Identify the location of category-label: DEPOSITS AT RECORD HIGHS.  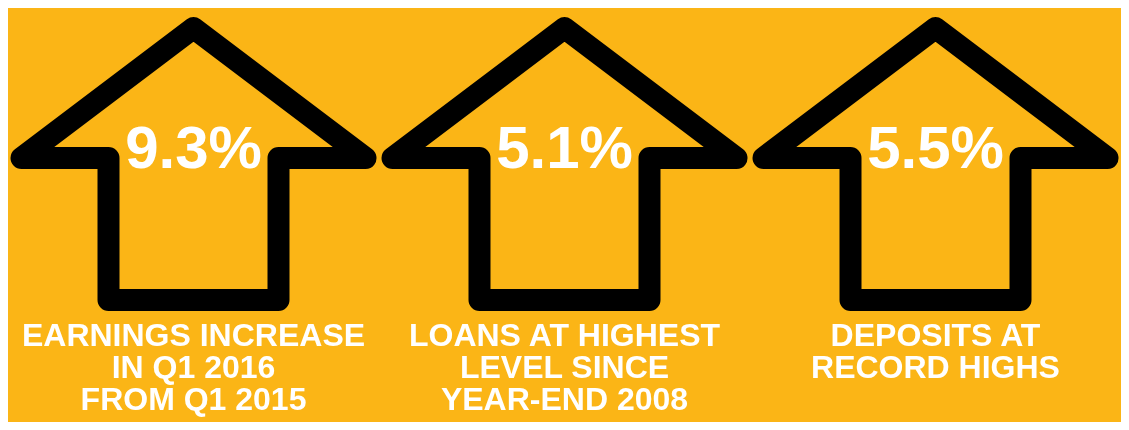
(935, 351).